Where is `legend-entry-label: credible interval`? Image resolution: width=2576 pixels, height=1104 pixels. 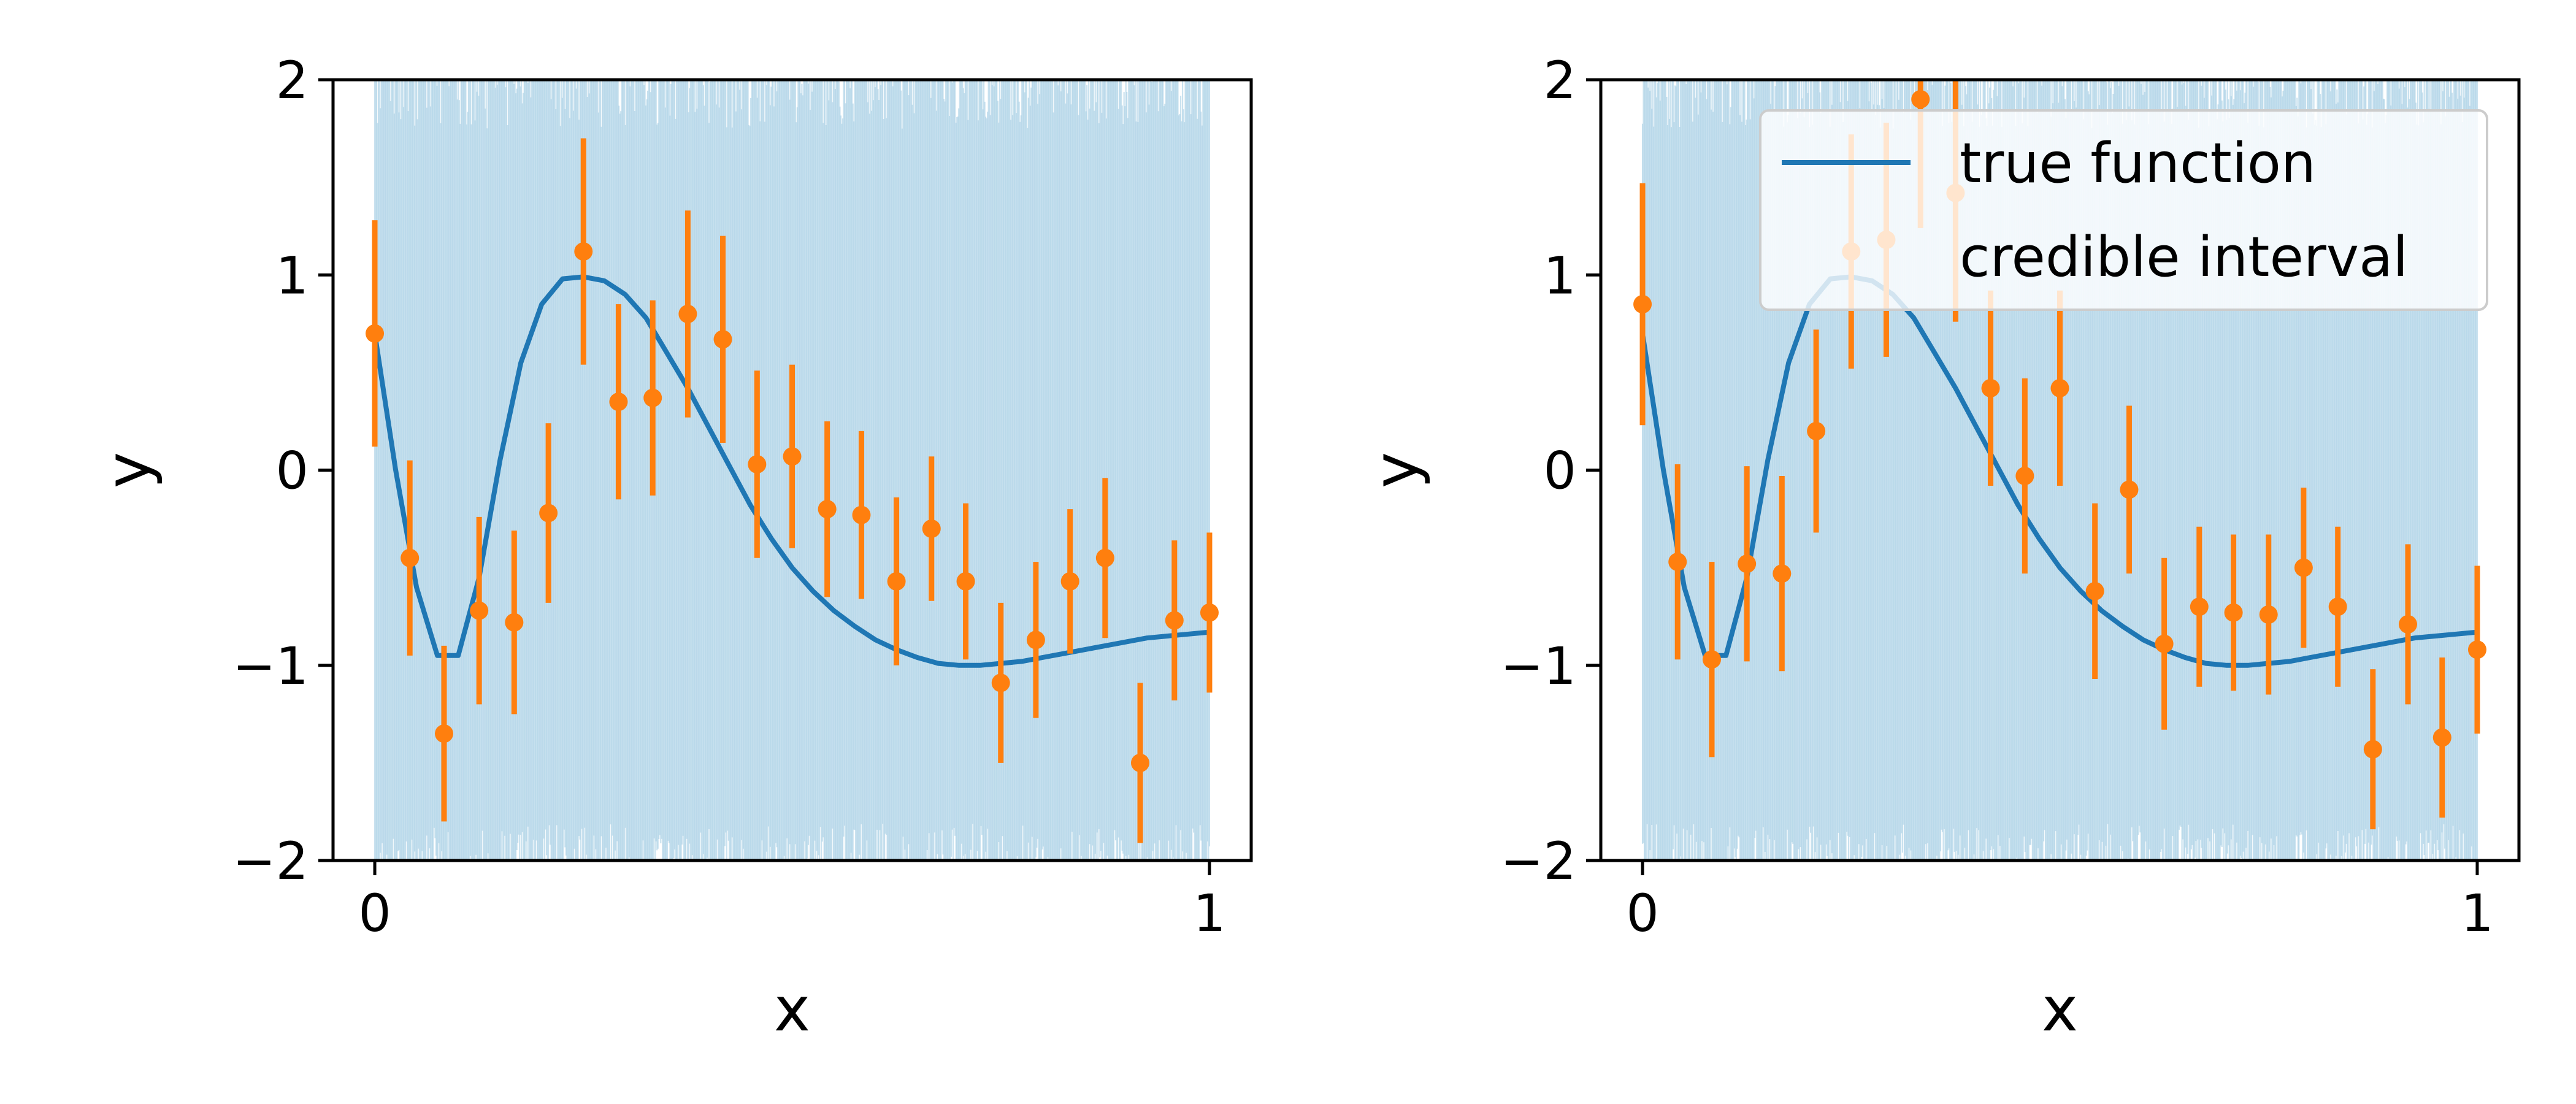 legend-entry-label: credible interval is located at coordinates (2184, 257).